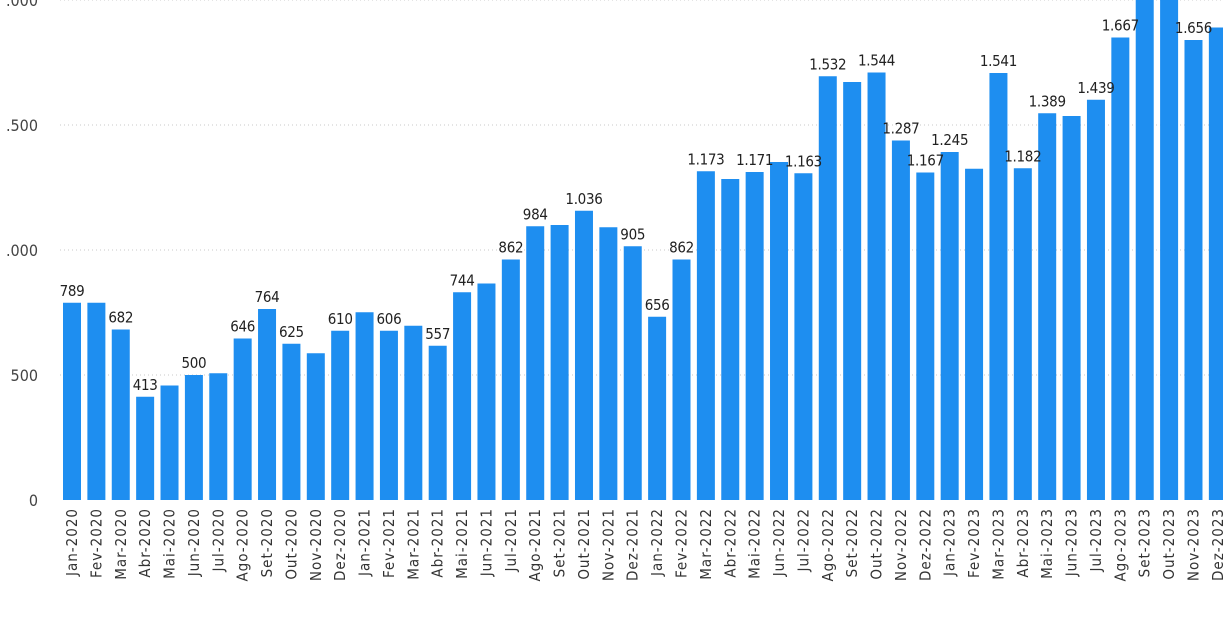  What do you see at coordinates (901, 544) in the screenshot?
I see `x-tick-label: Nov-2022` at bounding box center [901, 544].